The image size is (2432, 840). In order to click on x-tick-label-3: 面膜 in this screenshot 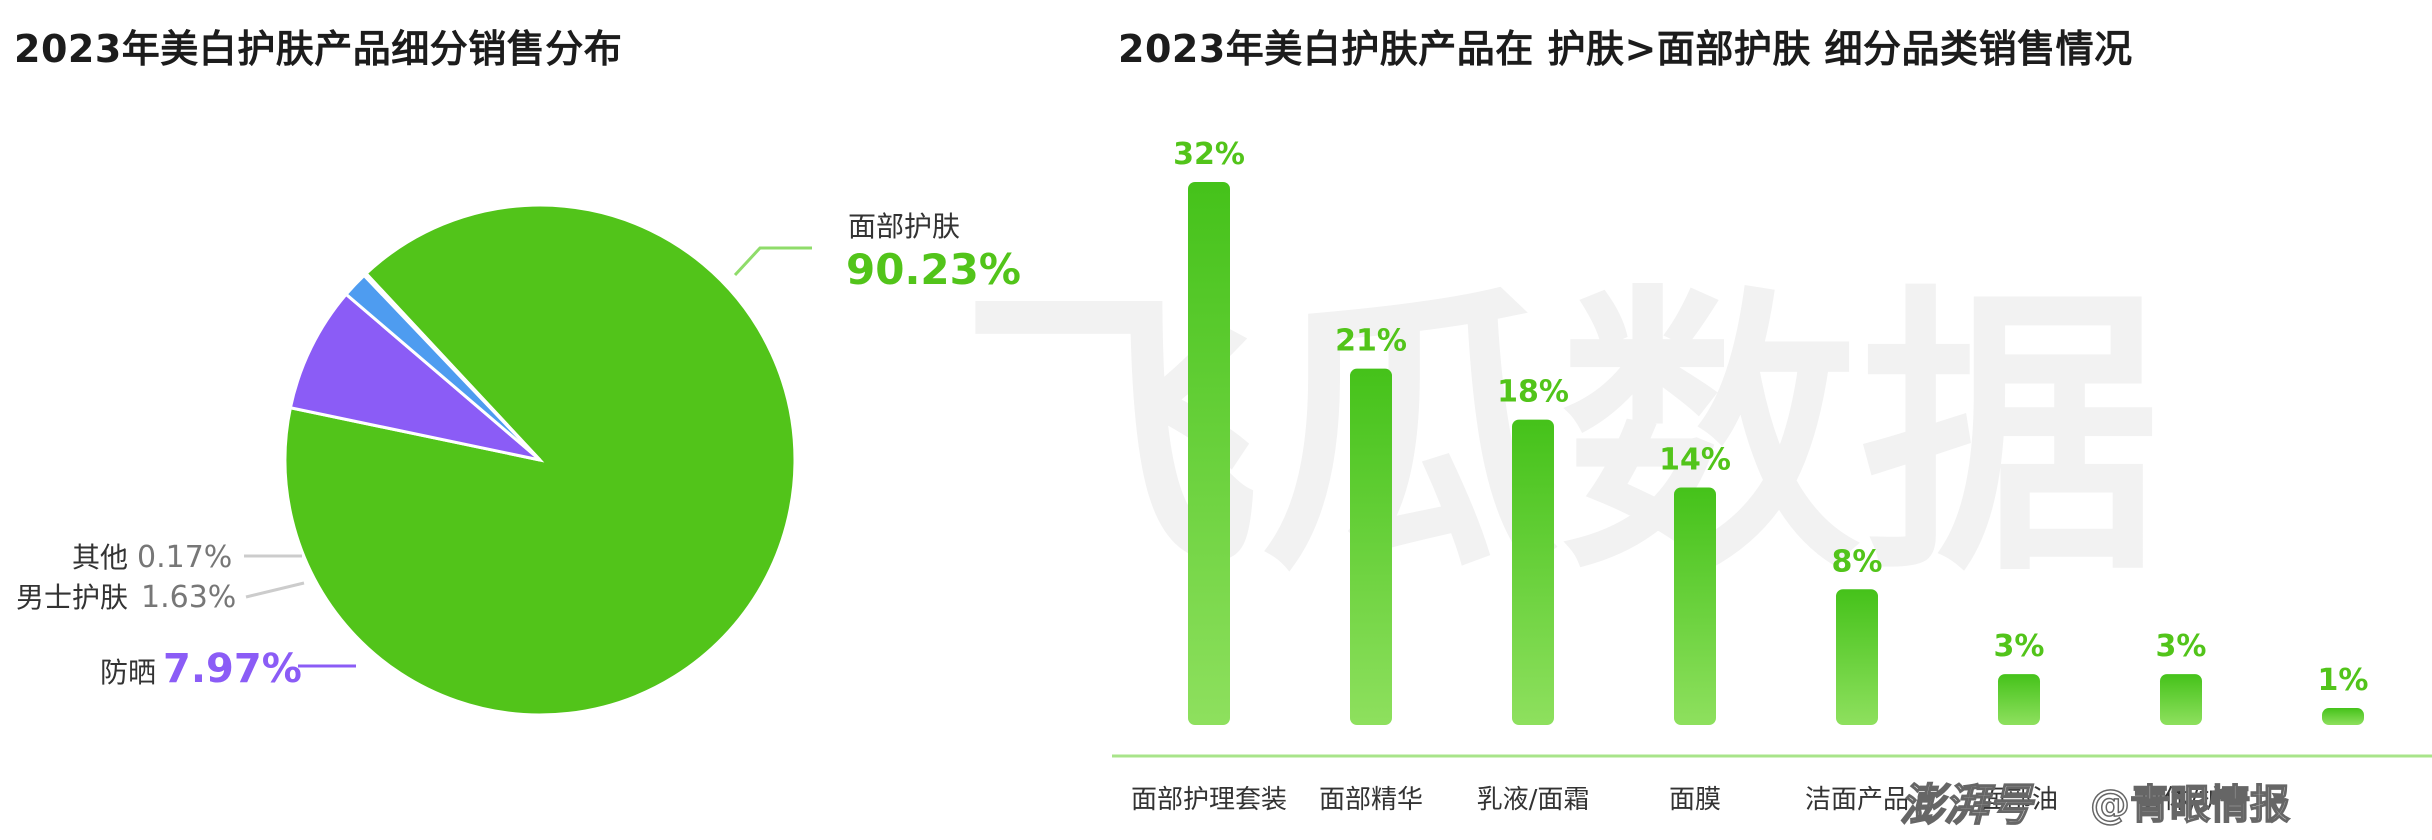, I will do `click(1695, 800)`.